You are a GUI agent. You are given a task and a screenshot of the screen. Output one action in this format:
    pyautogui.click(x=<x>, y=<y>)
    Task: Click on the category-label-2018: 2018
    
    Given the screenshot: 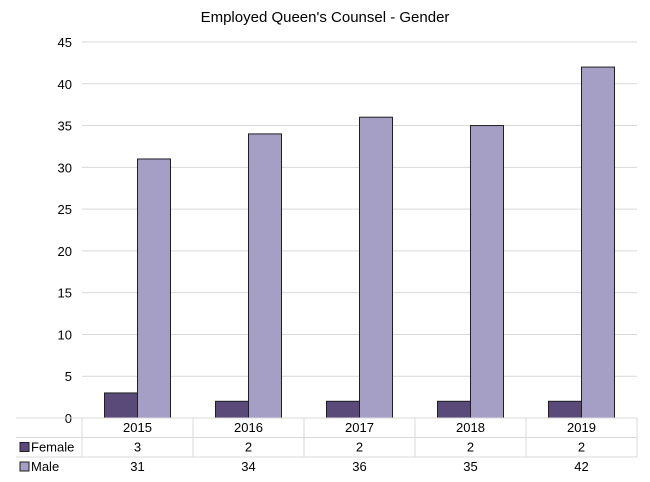 What is the action you would take?
    pyautogui.click(x=470, y=427)
    